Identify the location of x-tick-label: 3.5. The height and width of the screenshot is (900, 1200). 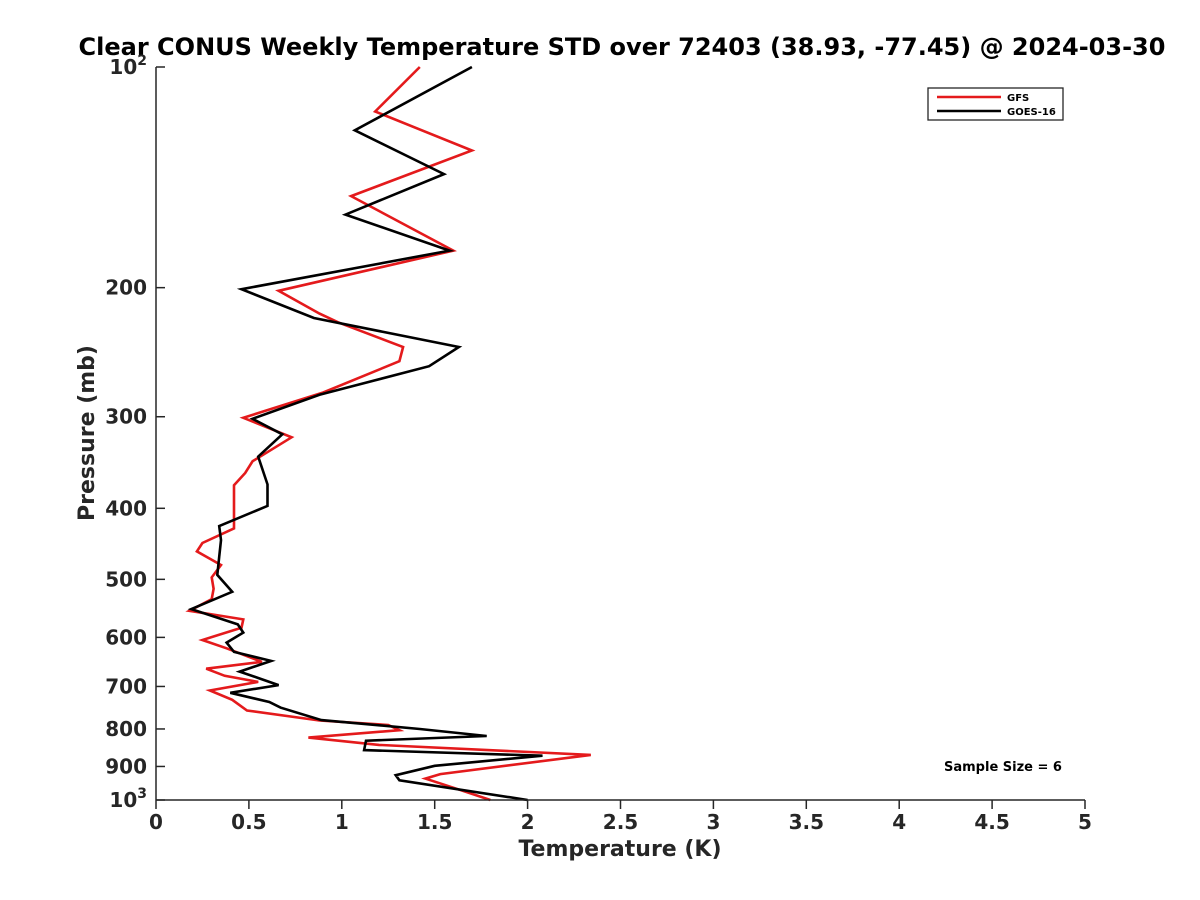
(806, 822).